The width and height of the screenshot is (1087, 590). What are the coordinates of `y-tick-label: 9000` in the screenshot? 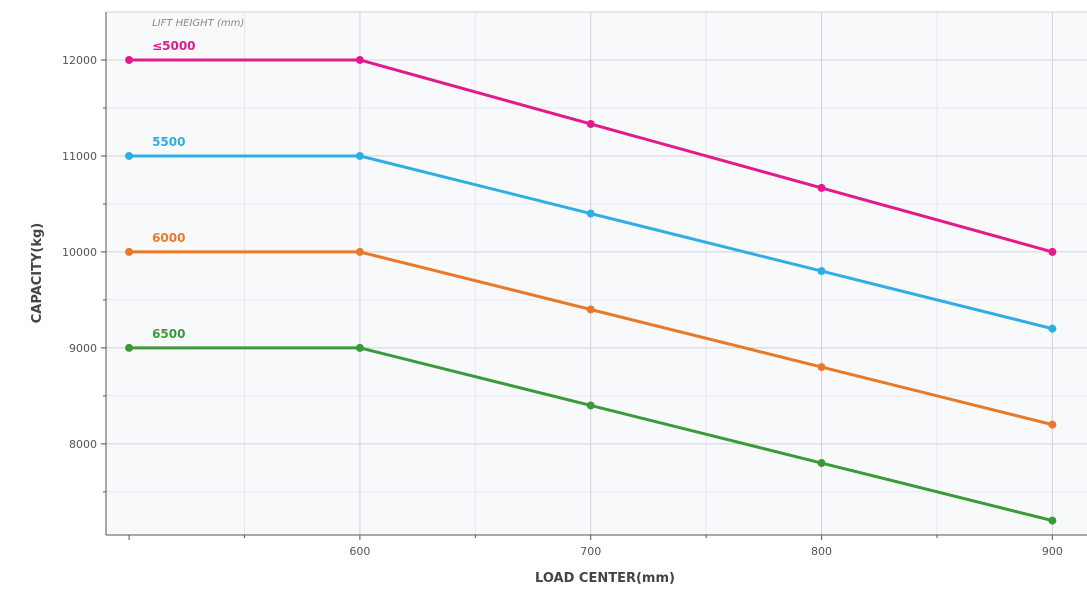 It's located at (83, 348).